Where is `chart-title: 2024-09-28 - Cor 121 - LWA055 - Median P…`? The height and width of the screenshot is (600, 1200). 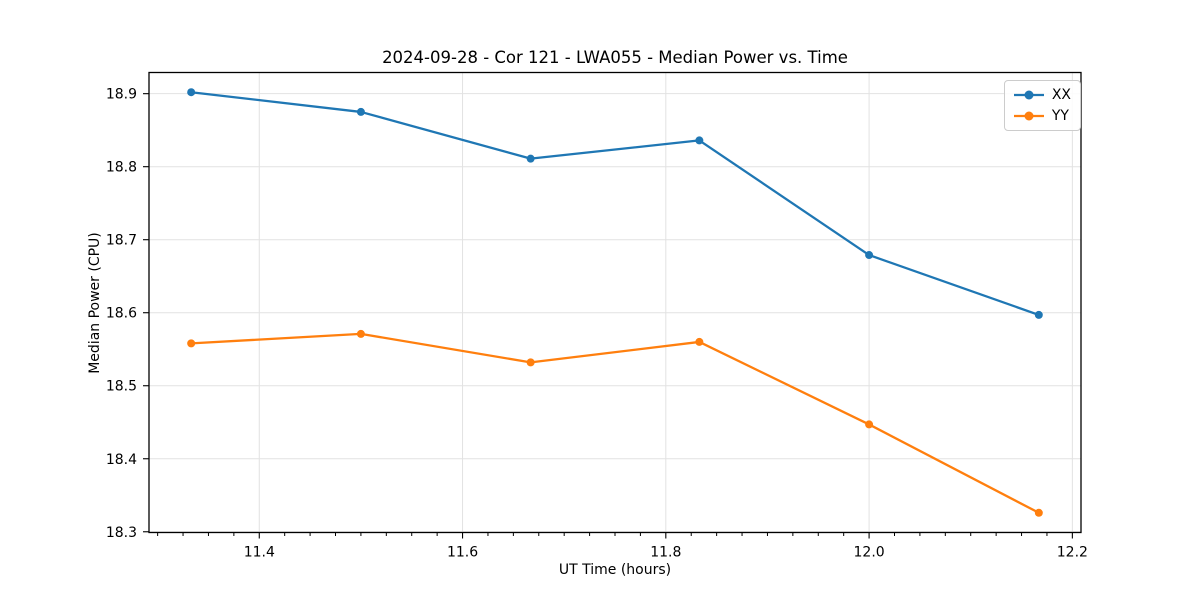 chart-title: 2024-09-28 - Cor 121 - LWA055 - Median P… is located at coordinates (615, 57).